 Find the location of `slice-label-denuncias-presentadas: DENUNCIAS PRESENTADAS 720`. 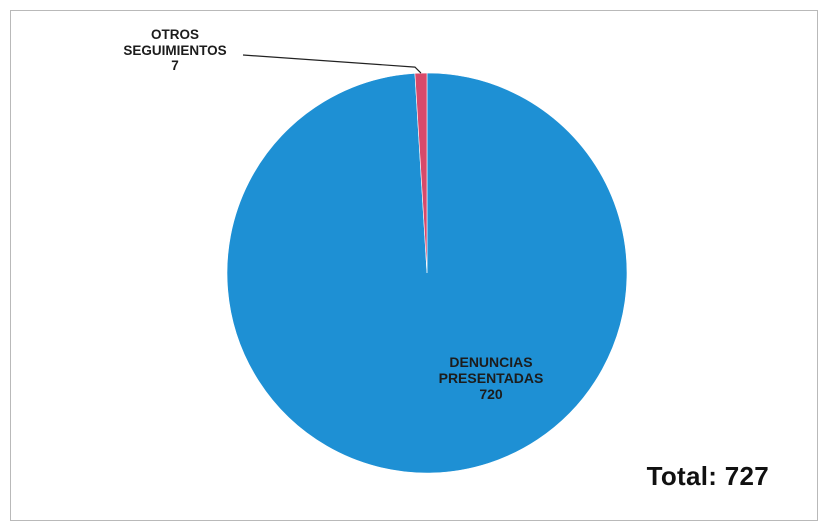

slice-label-denuncias-presentadas: DENUNCIAS PRESENTADAS 720 is located at coordinates (491, 378).